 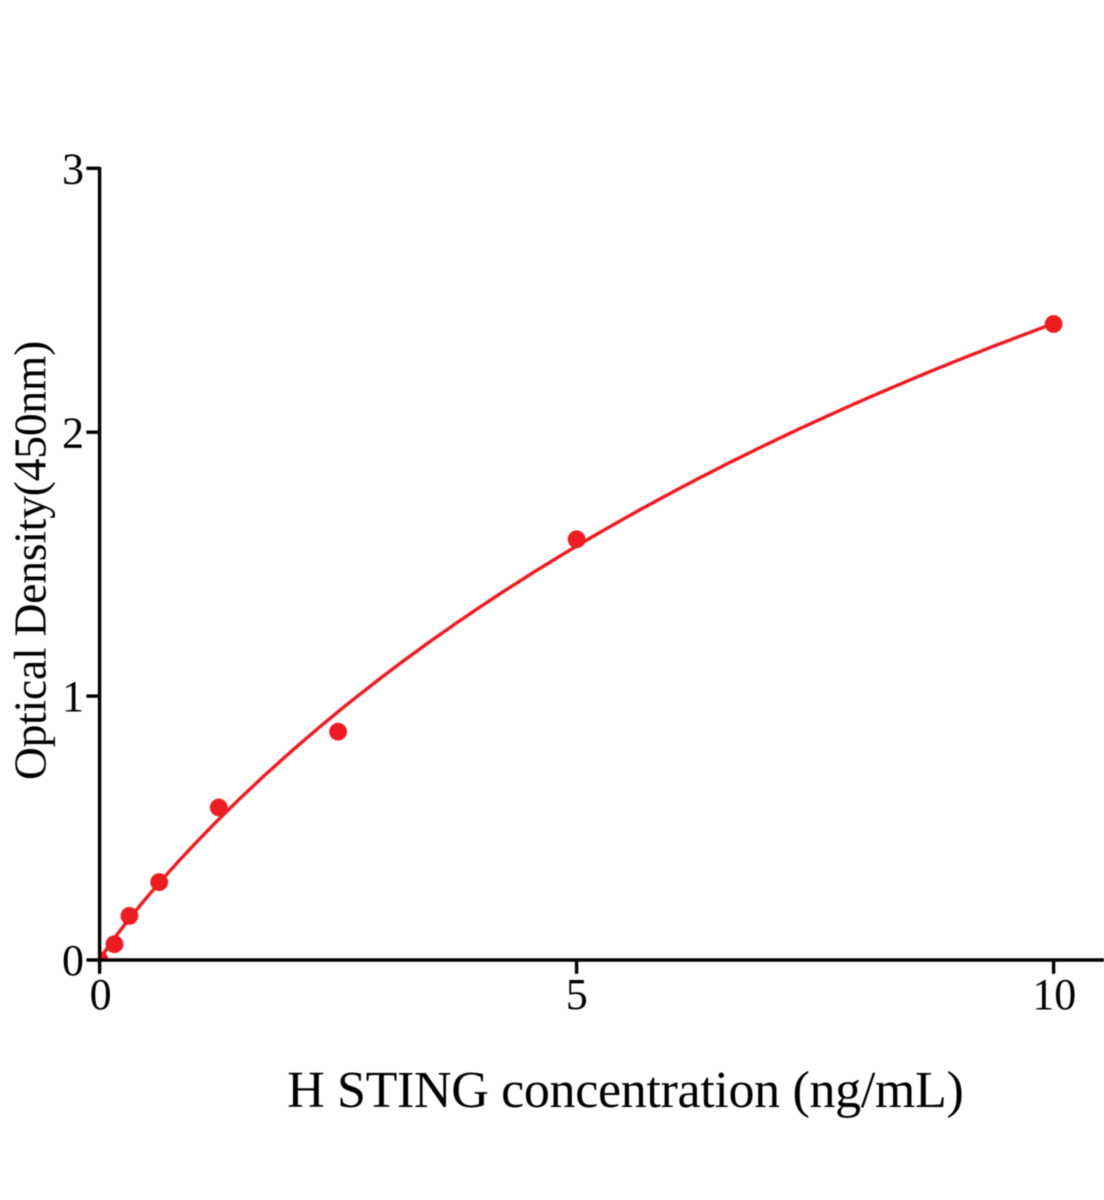 I want to click on svg-text: 2, so click(x=73, y=432).